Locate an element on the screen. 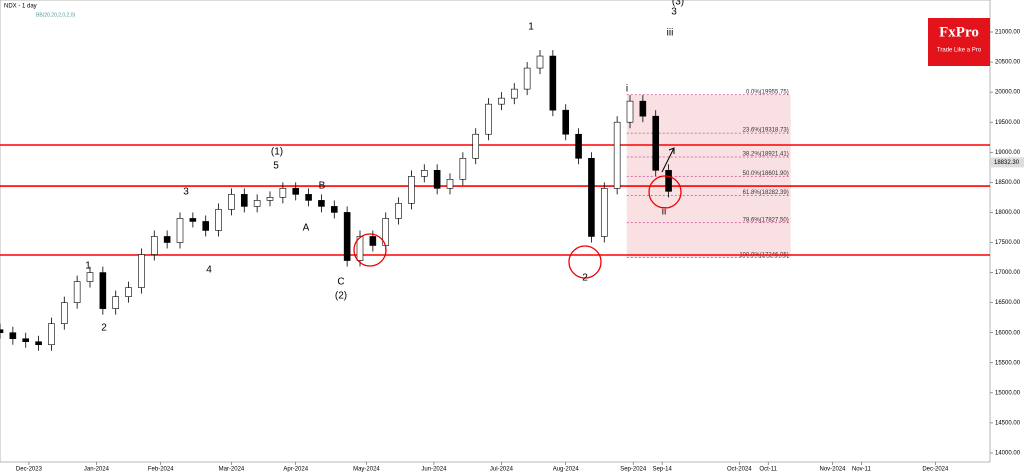 This screenshot has height=474, width=1024. chart-title: NDX - 1 day is located at coordinates (20, 7).